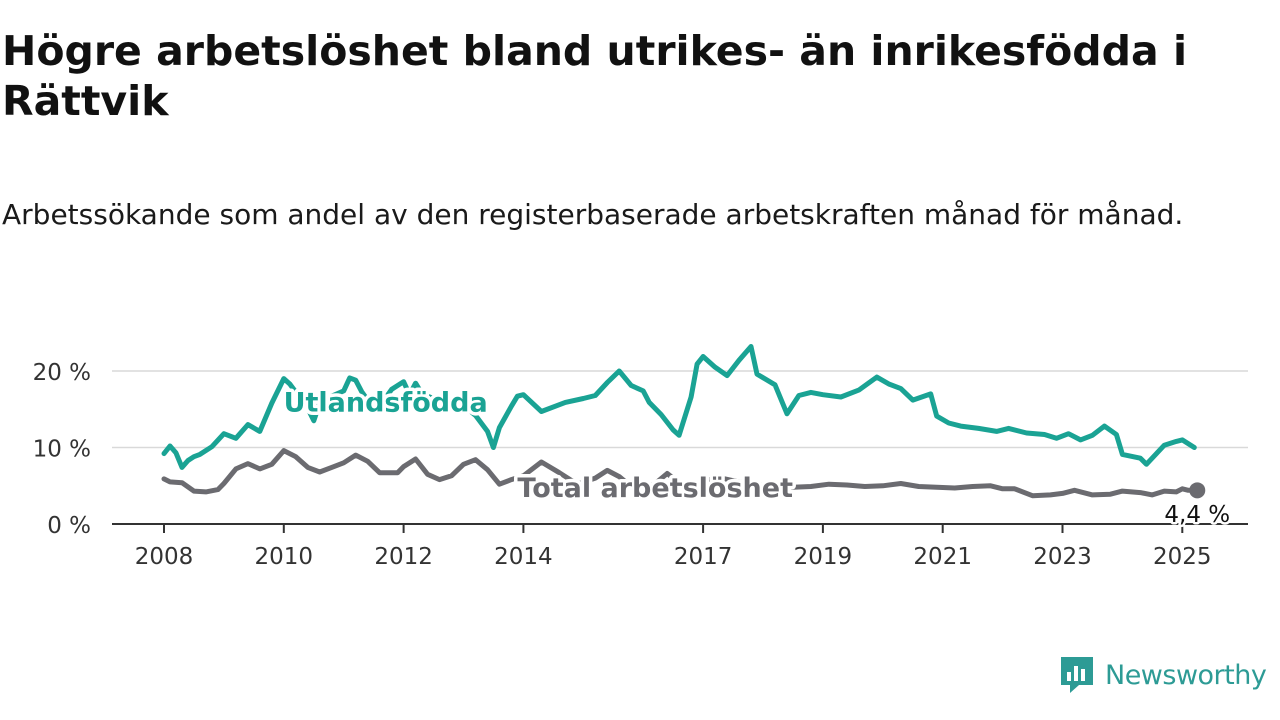 Image resolution: width=1280 pixels, height=720 pixels. I want to click on gridlines, so click(680, 409).